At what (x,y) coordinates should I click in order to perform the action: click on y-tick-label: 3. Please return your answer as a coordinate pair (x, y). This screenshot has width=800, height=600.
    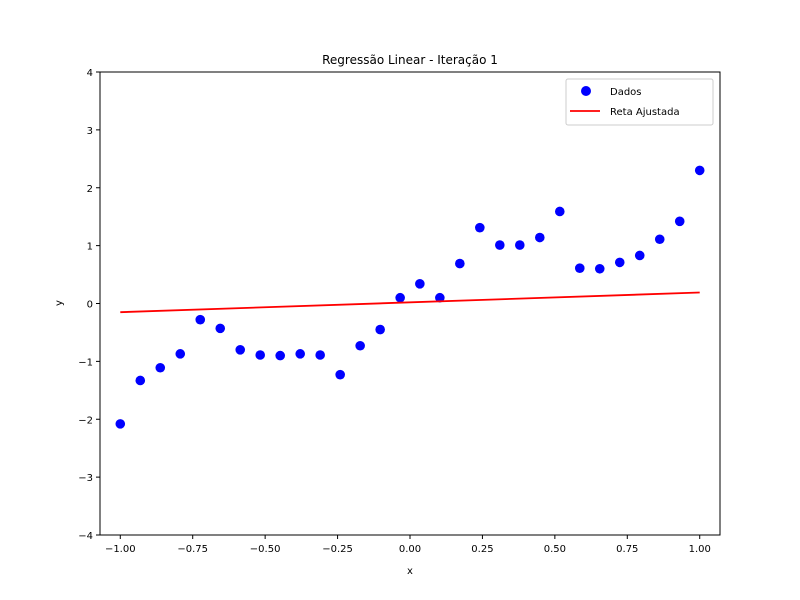
    Looking at the image, I should click on (90, 131).